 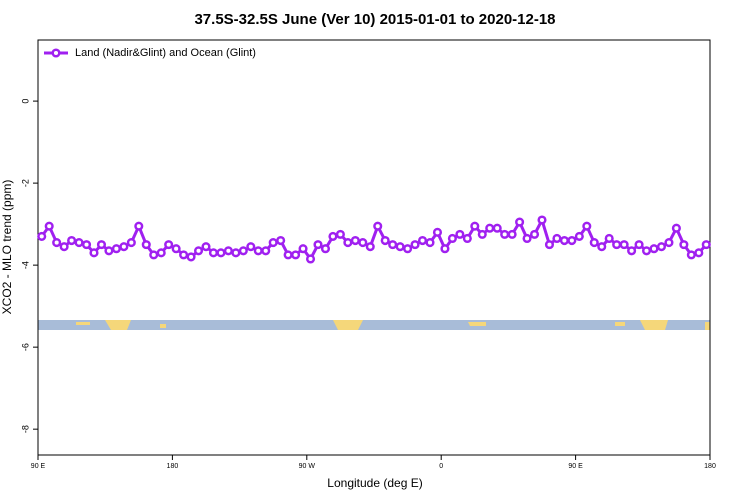 What do you see at coordinates (25, 429) in the screenshot?
I see `y-tick-label: -8` at bounding box center [25, 429].